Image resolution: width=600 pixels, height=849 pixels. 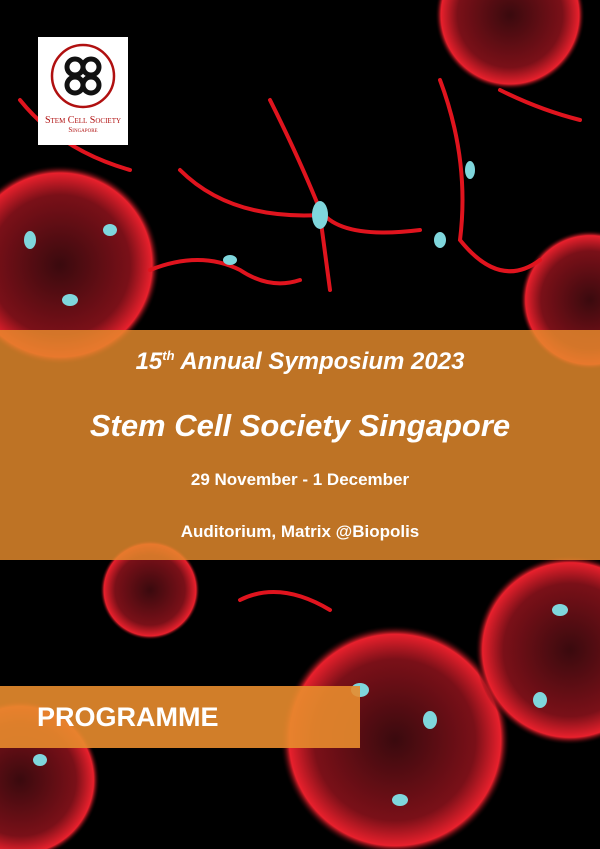 What do you see at coordinates (168, 355) in the screenshot?
I see `edition-suffix: th` at bounding box center [168, 355].